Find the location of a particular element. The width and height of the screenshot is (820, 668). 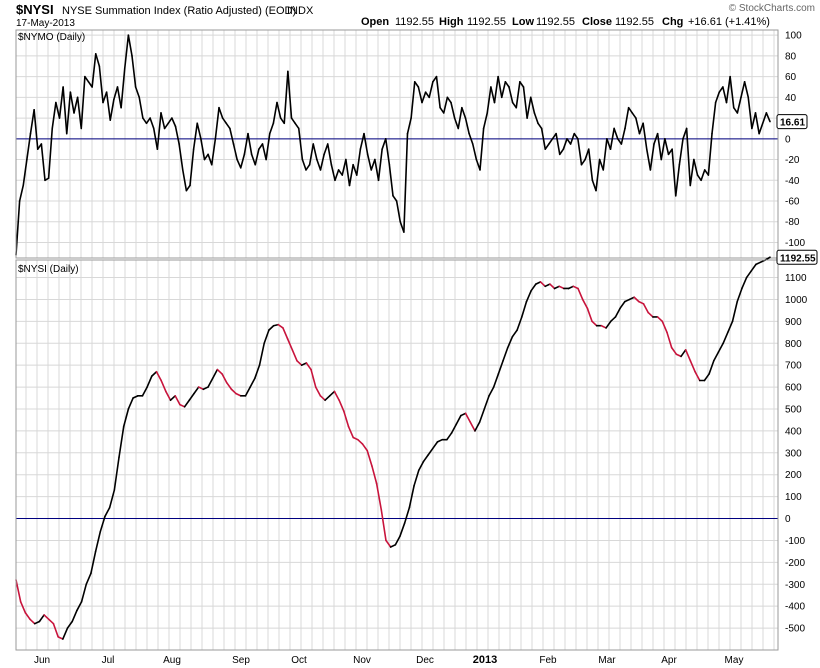

y-tick-label: 300 is located at coordinates (793, 453).